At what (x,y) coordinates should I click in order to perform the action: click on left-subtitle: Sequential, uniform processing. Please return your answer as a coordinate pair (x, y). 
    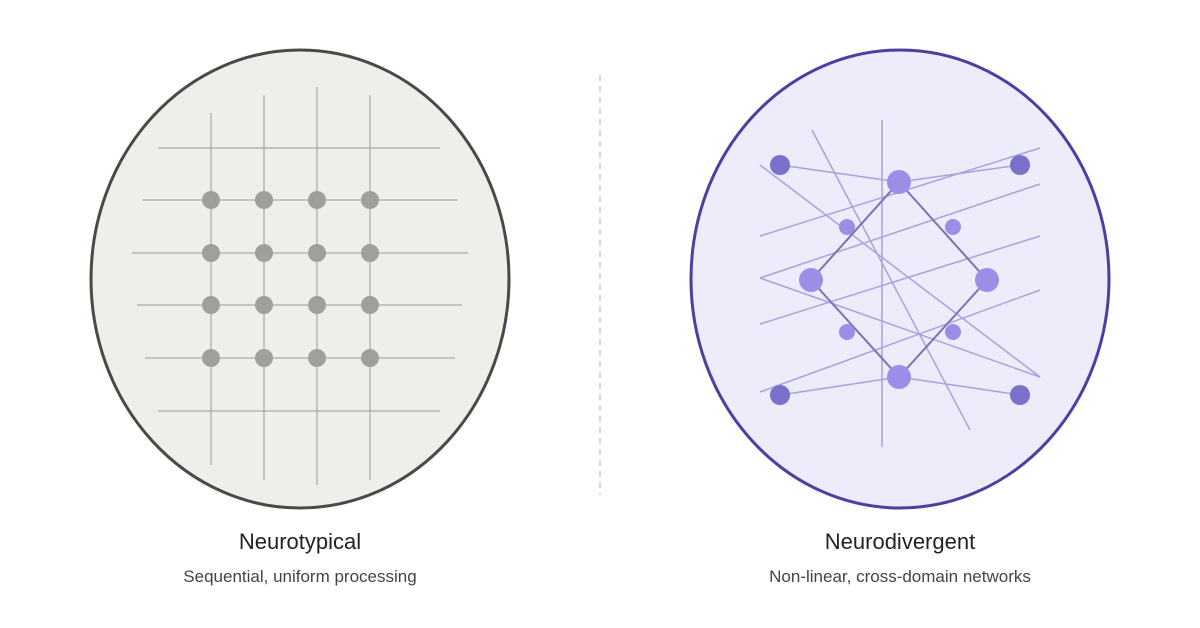
    Looking at the image, I should click on (299, 576).